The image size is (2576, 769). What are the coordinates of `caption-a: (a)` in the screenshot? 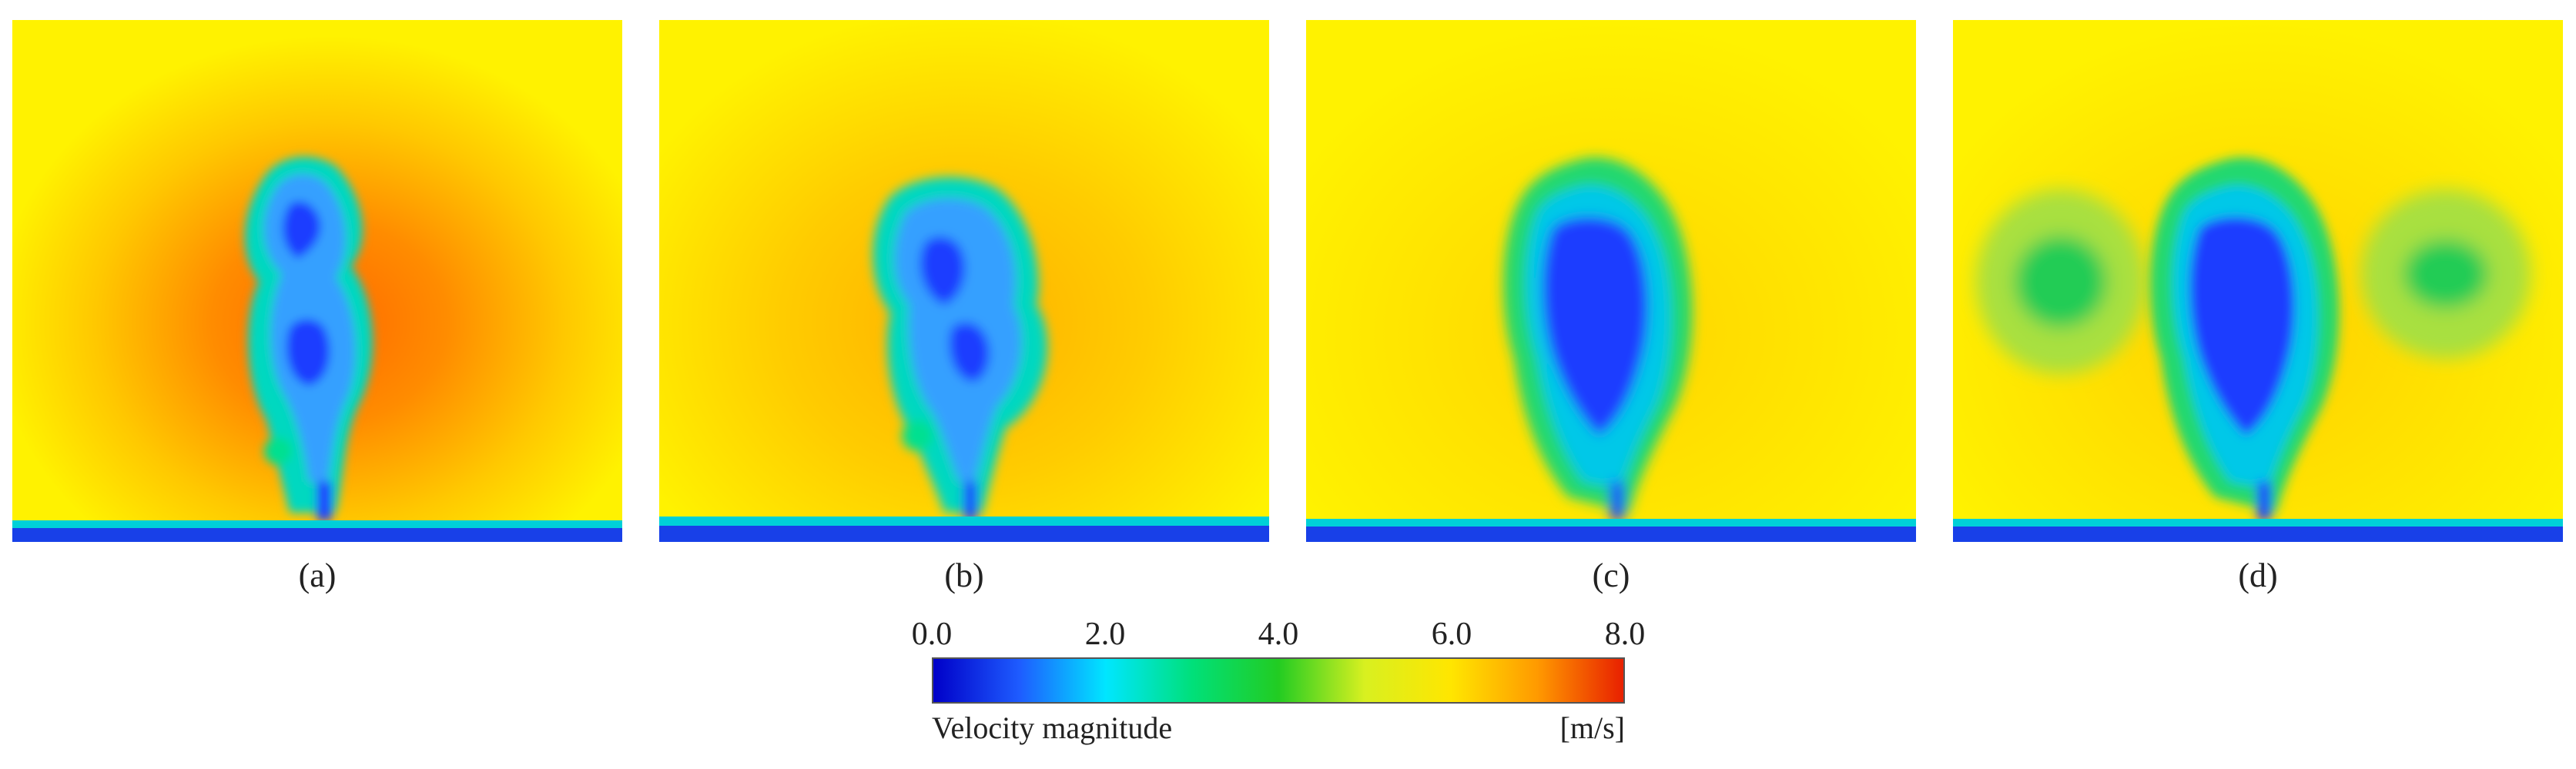 It's located at (317, 575).